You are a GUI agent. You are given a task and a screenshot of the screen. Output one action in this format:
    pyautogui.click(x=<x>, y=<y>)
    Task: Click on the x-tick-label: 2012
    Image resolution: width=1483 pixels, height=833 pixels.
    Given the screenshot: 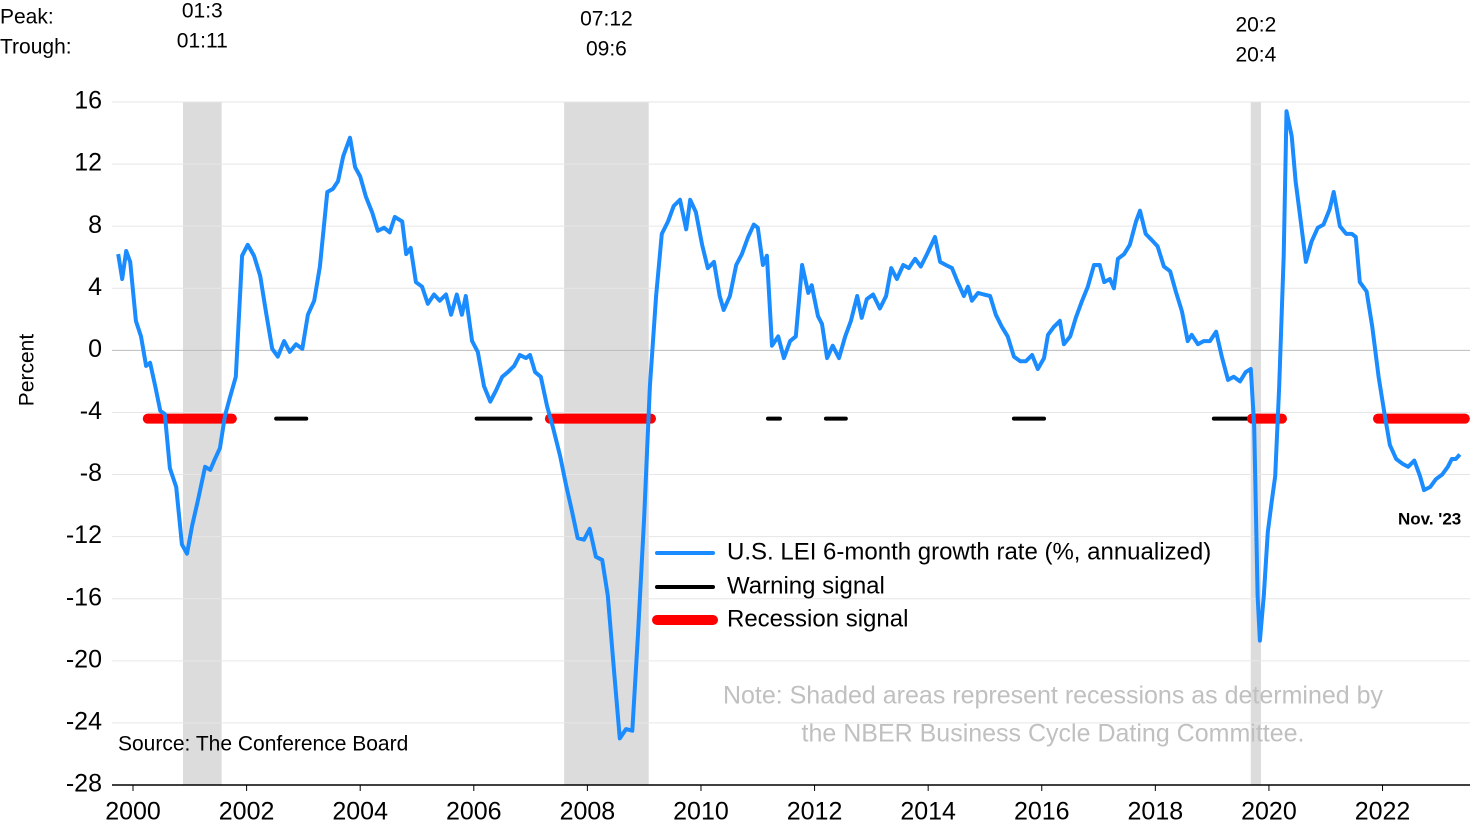 What is the action you would take?
    pyautogui.click(x=815, y=812)
    